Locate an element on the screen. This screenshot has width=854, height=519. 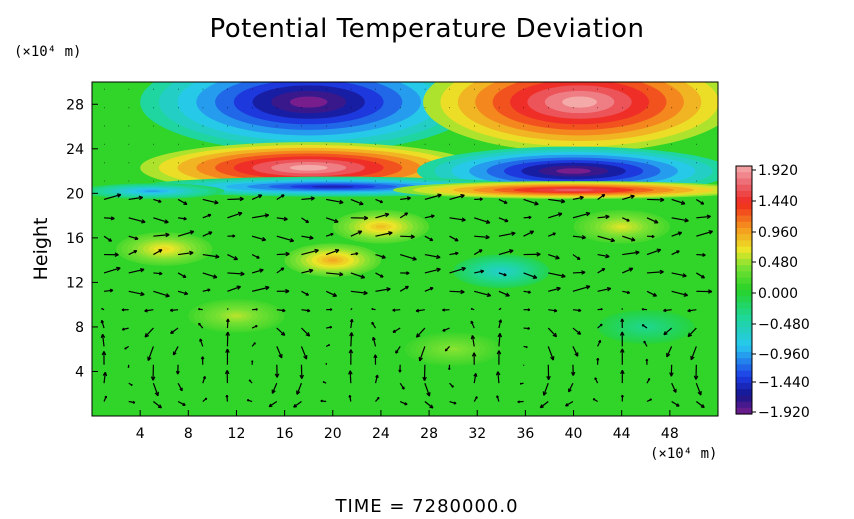
colorbar-label: 0.000 is located at coordinates (778, 294).